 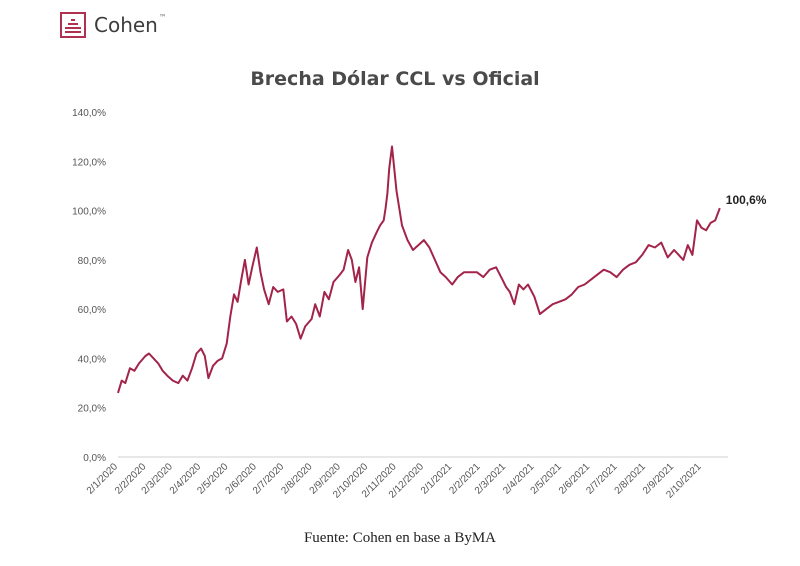 What do you see at coordinates (89, 113) in the screenshot?
I see `y-tick-label: 140,0%` at bounding box center [89, 113].